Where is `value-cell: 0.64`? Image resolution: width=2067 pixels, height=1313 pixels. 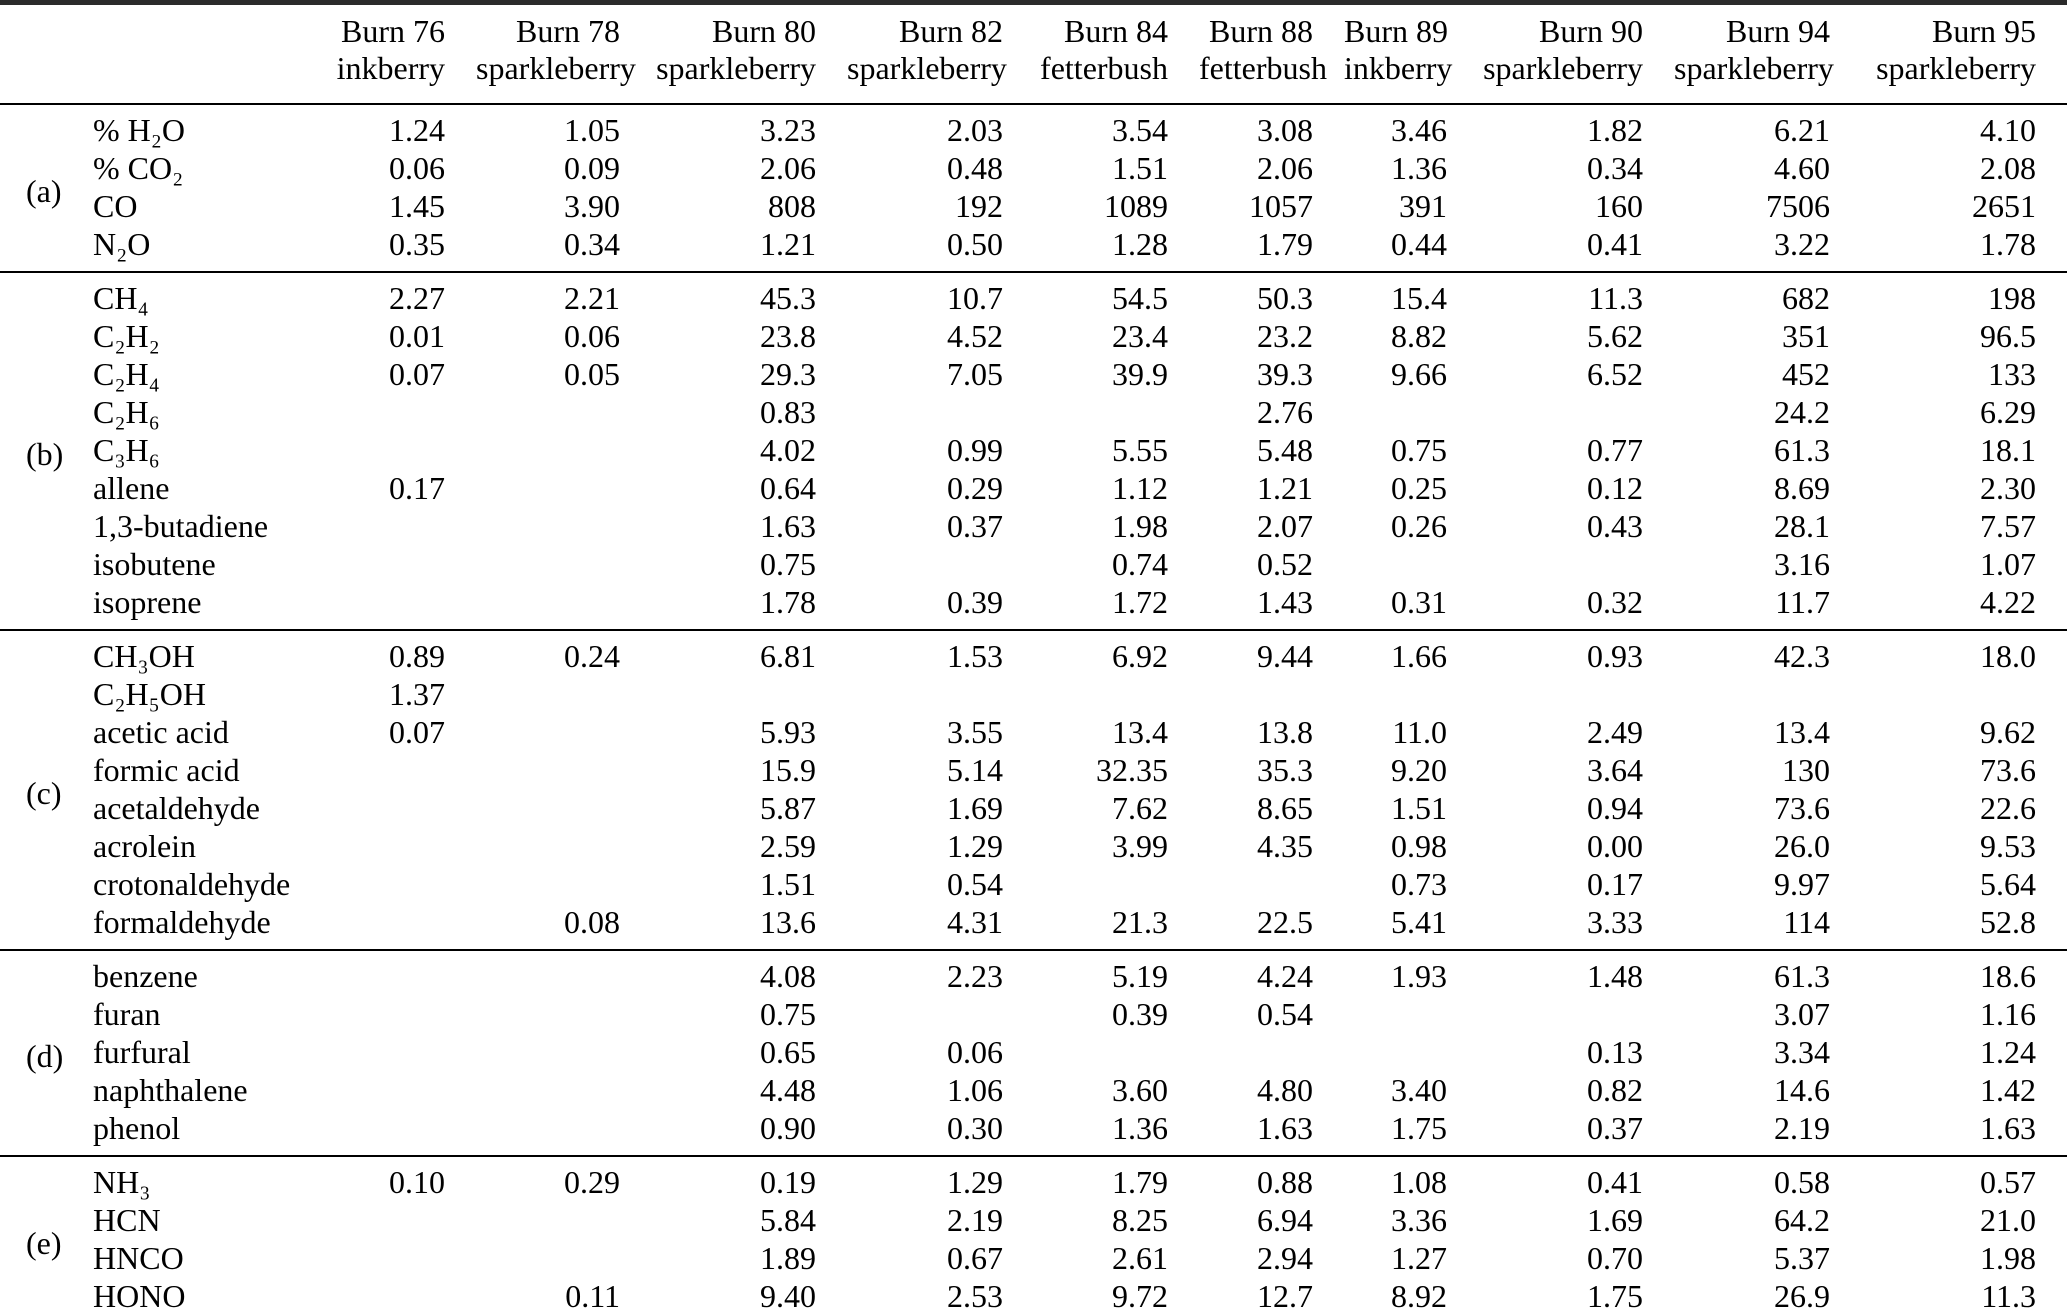
value-cell: 0.64 is located at coordinates (788, 488).